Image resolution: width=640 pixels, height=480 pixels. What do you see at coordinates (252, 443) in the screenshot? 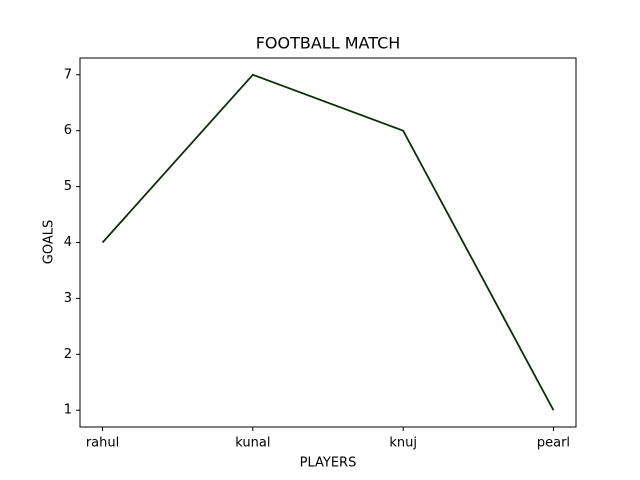
I see `x-tick-label: kunal` at bounding box center [252, 443].